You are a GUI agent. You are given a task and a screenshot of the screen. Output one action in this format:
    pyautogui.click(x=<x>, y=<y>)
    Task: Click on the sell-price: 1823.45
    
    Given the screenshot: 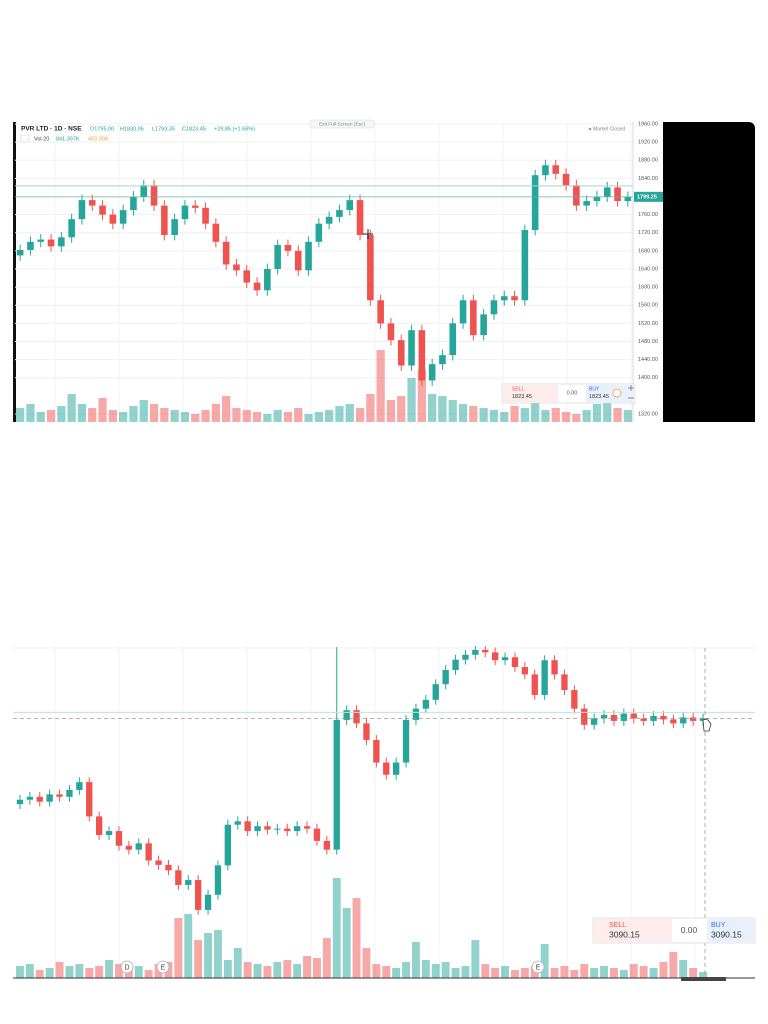 What is the action you would take?
    pyautogui.click(x=522, y=397)
    